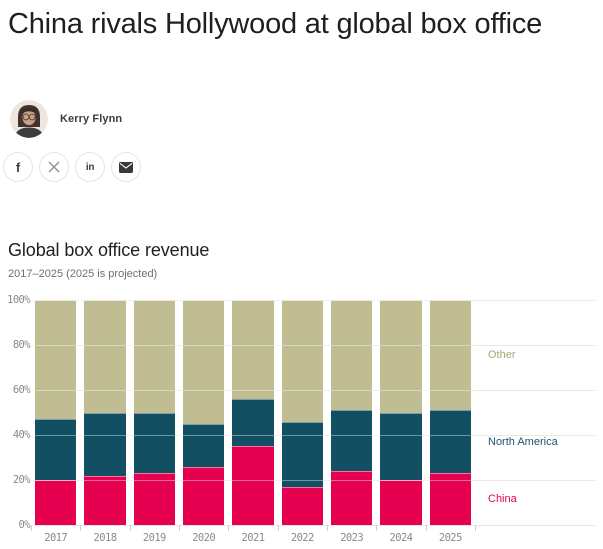 This screenshot has width=603, height=549. What do you see at coordinates (105, 500) in the screenshot?
I see `bar-segment-china-2018` at bounding box center [105, 500].